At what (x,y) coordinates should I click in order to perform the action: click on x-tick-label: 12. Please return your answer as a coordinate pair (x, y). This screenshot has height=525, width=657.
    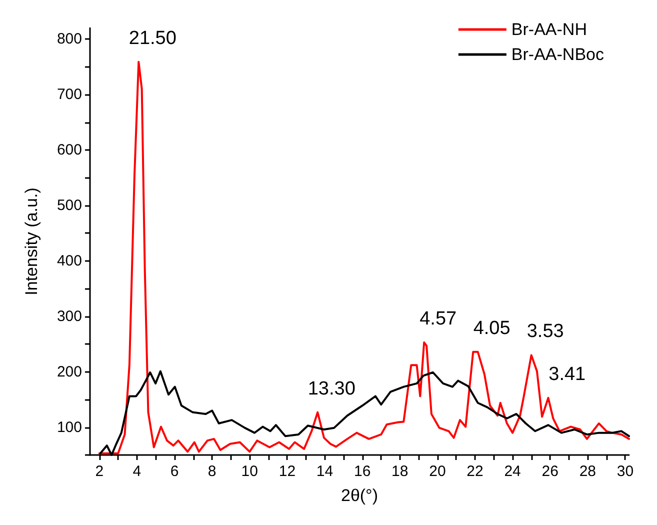
    Looking at the image, I should click on (287, 471).